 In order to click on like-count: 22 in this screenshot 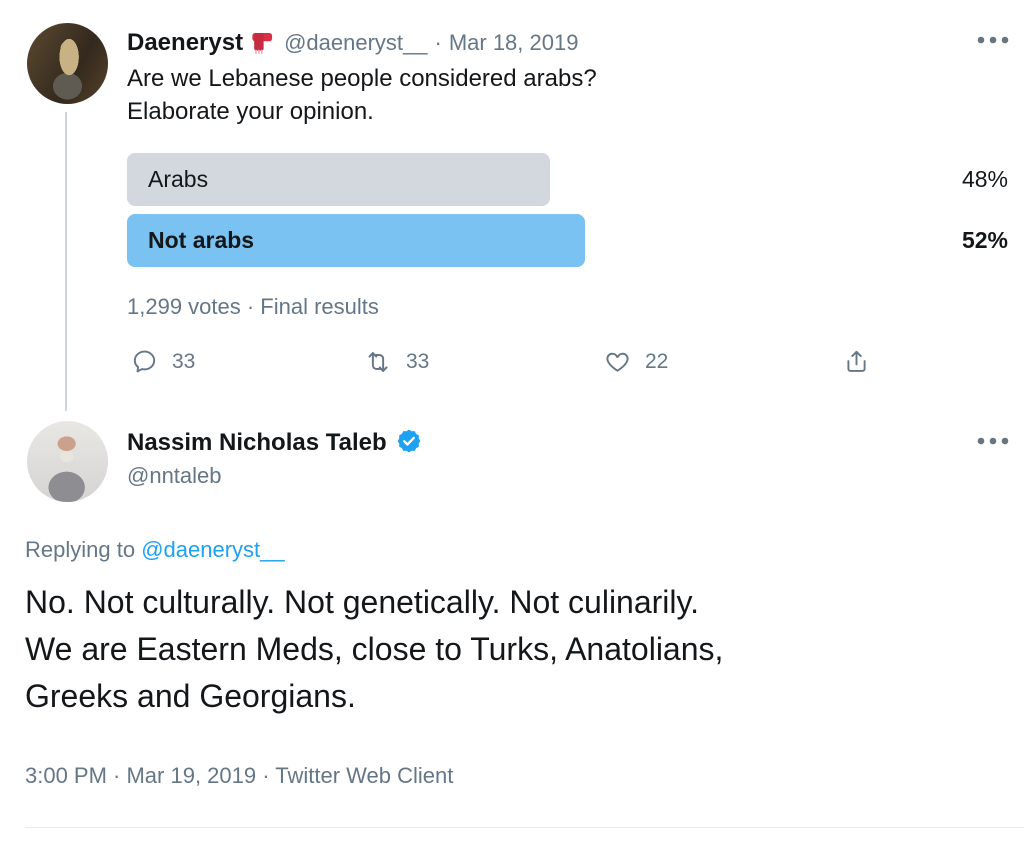, I will do `click(657, 361)`.